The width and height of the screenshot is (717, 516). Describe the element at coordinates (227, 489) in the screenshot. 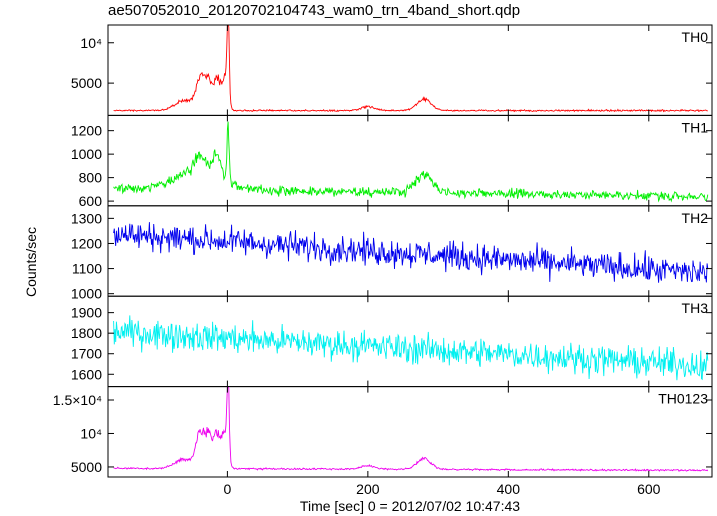

I see `x-tick-label: 0` at that location.